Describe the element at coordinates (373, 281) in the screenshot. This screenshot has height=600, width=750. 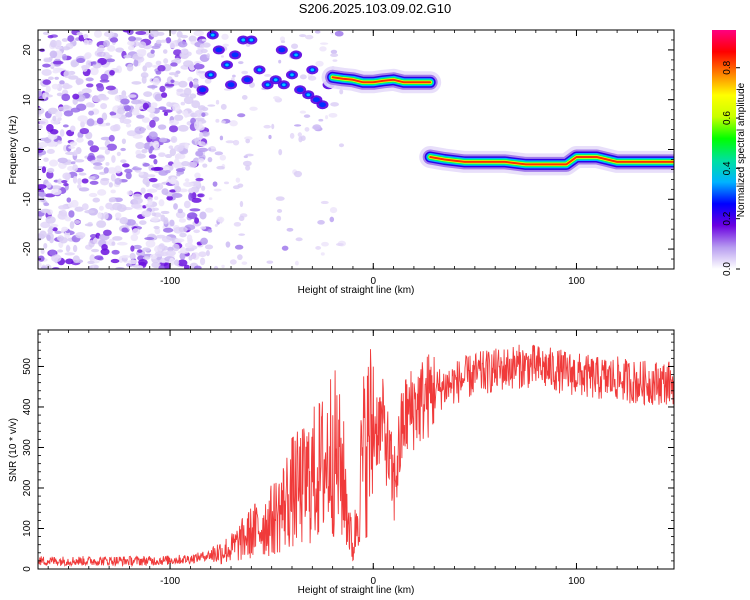
I see `x-tick-label: 0` at that location.